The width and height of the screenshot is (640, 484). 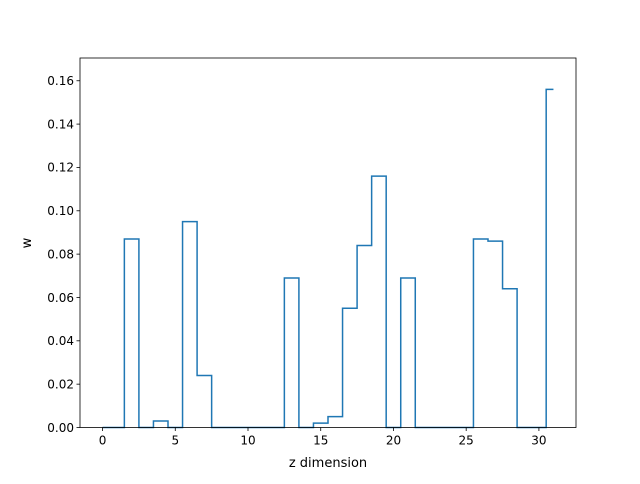 I want to click on y-tick-label: 0.16, so click(x=60, y=81).